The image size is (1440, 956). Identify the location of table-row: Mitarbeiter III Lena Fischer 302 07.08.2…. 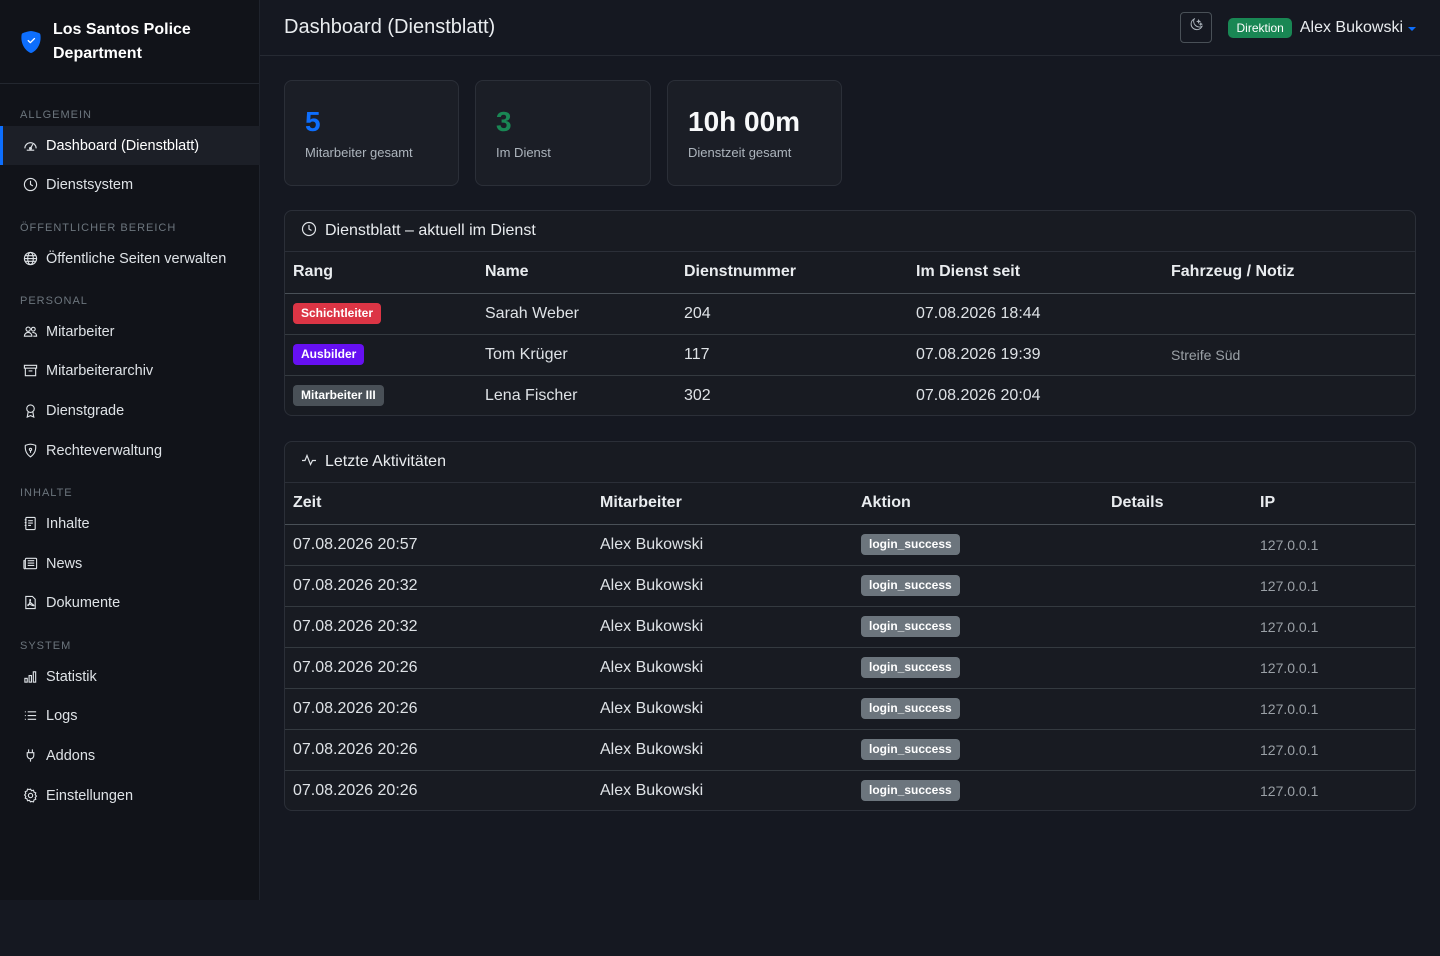
(850, 395).